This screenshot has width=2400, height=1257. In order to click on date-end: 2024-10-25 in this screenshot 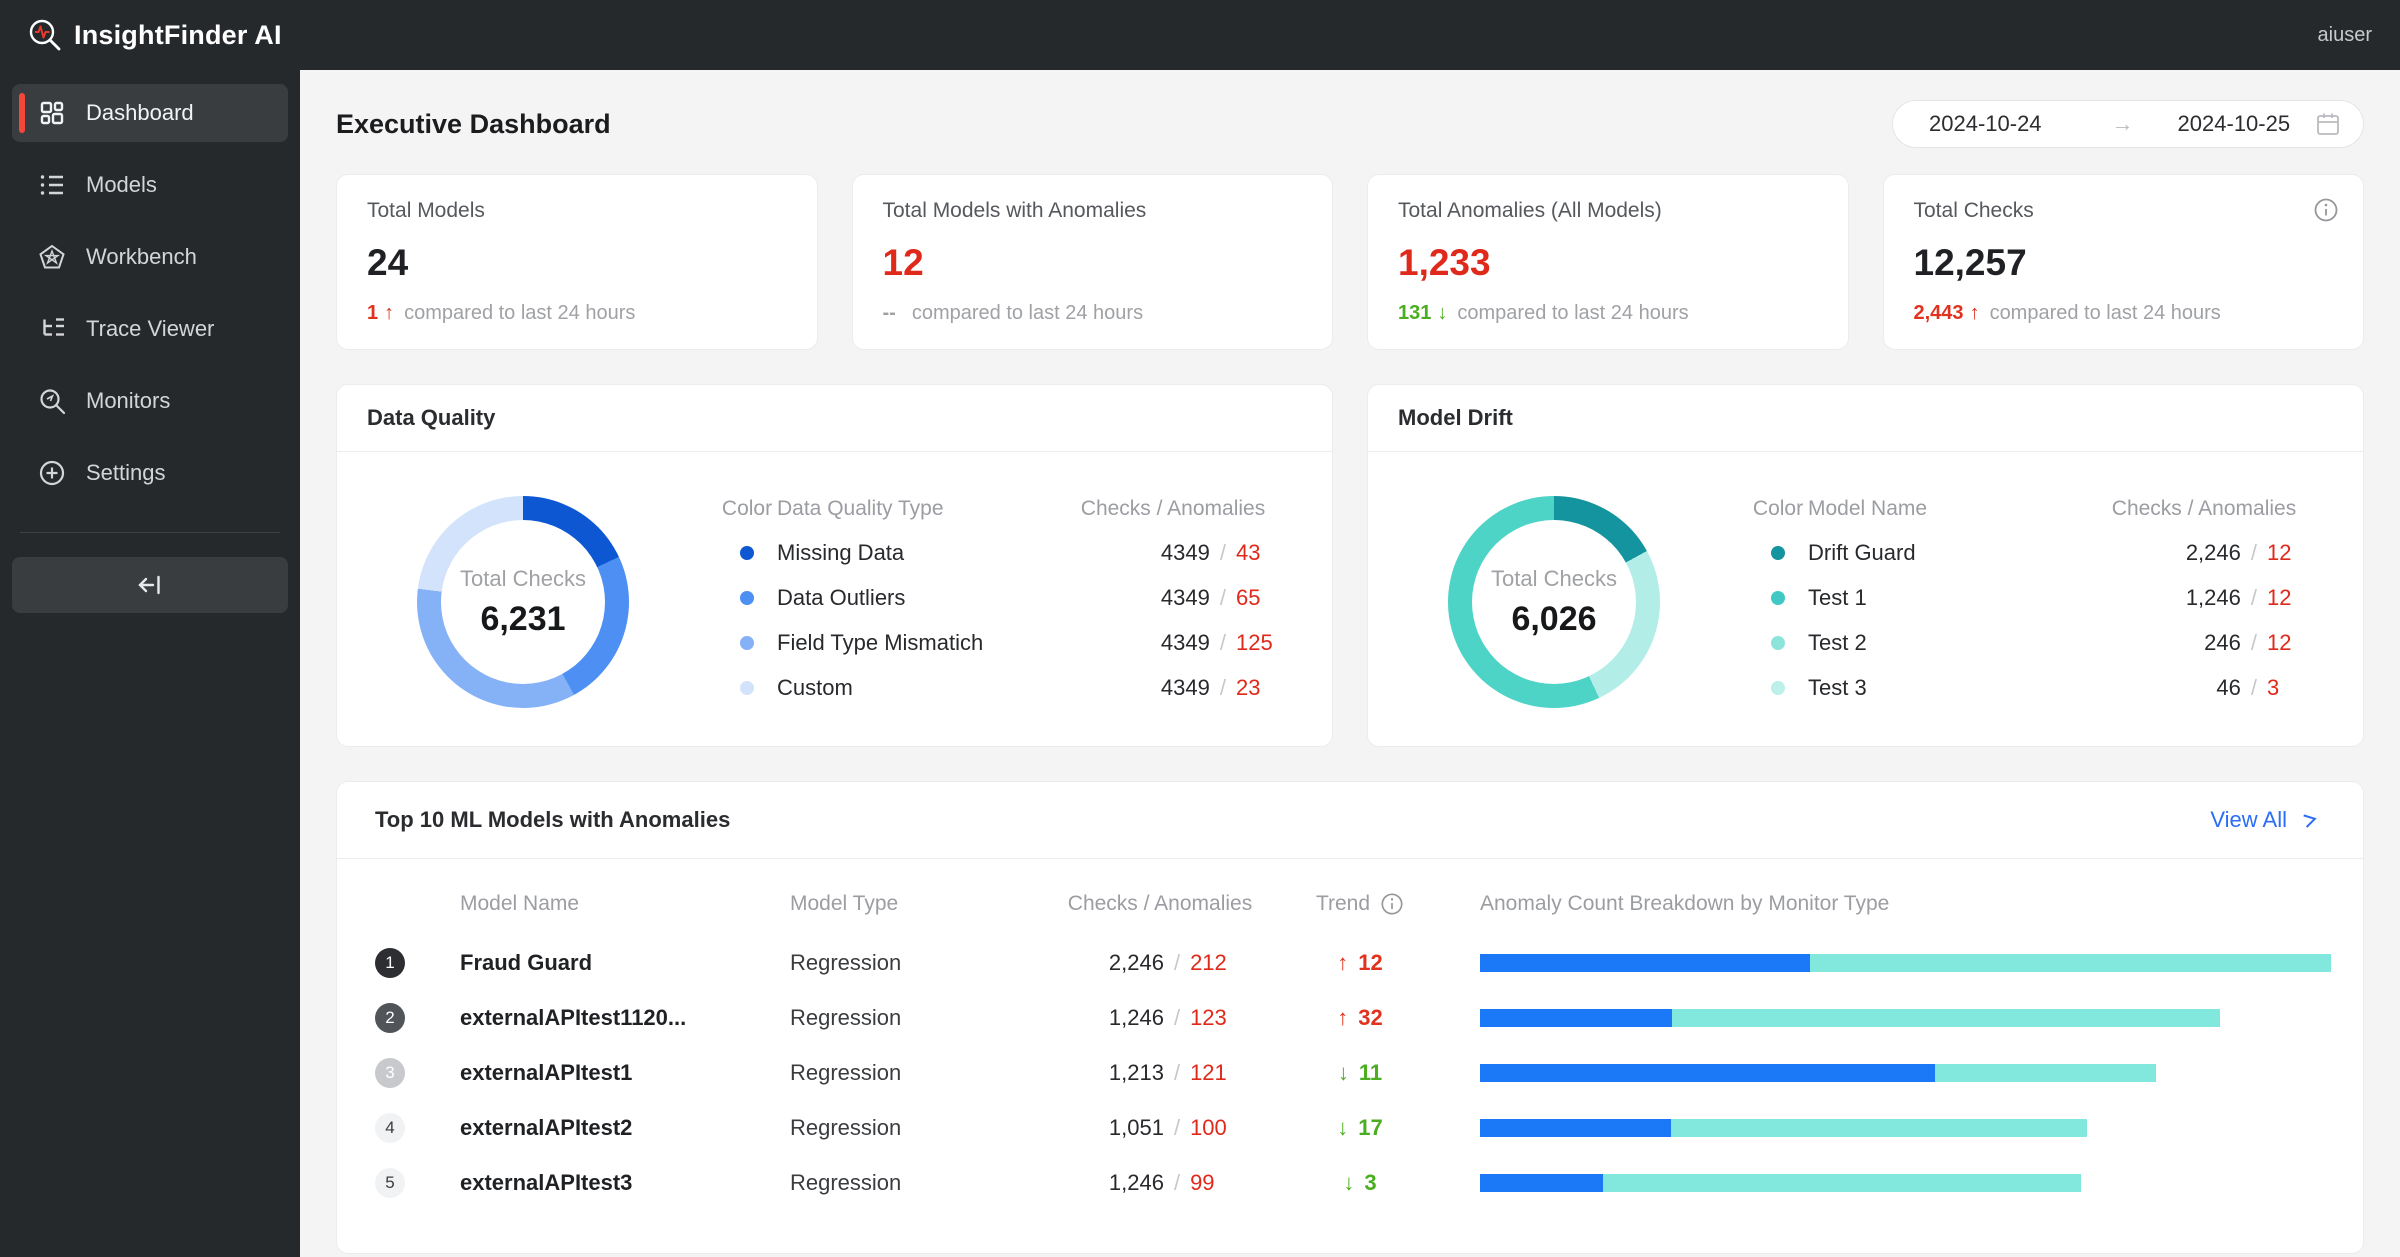, I will do `click(2234, 123)`.